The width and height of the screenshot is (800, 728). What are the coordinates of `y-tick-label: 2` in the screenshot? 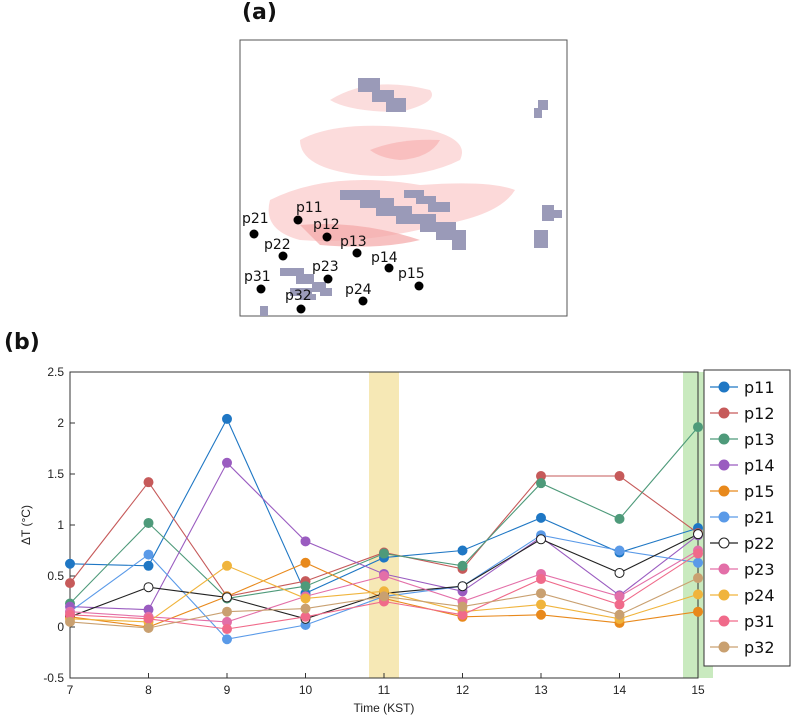 It's located at (60, 423).